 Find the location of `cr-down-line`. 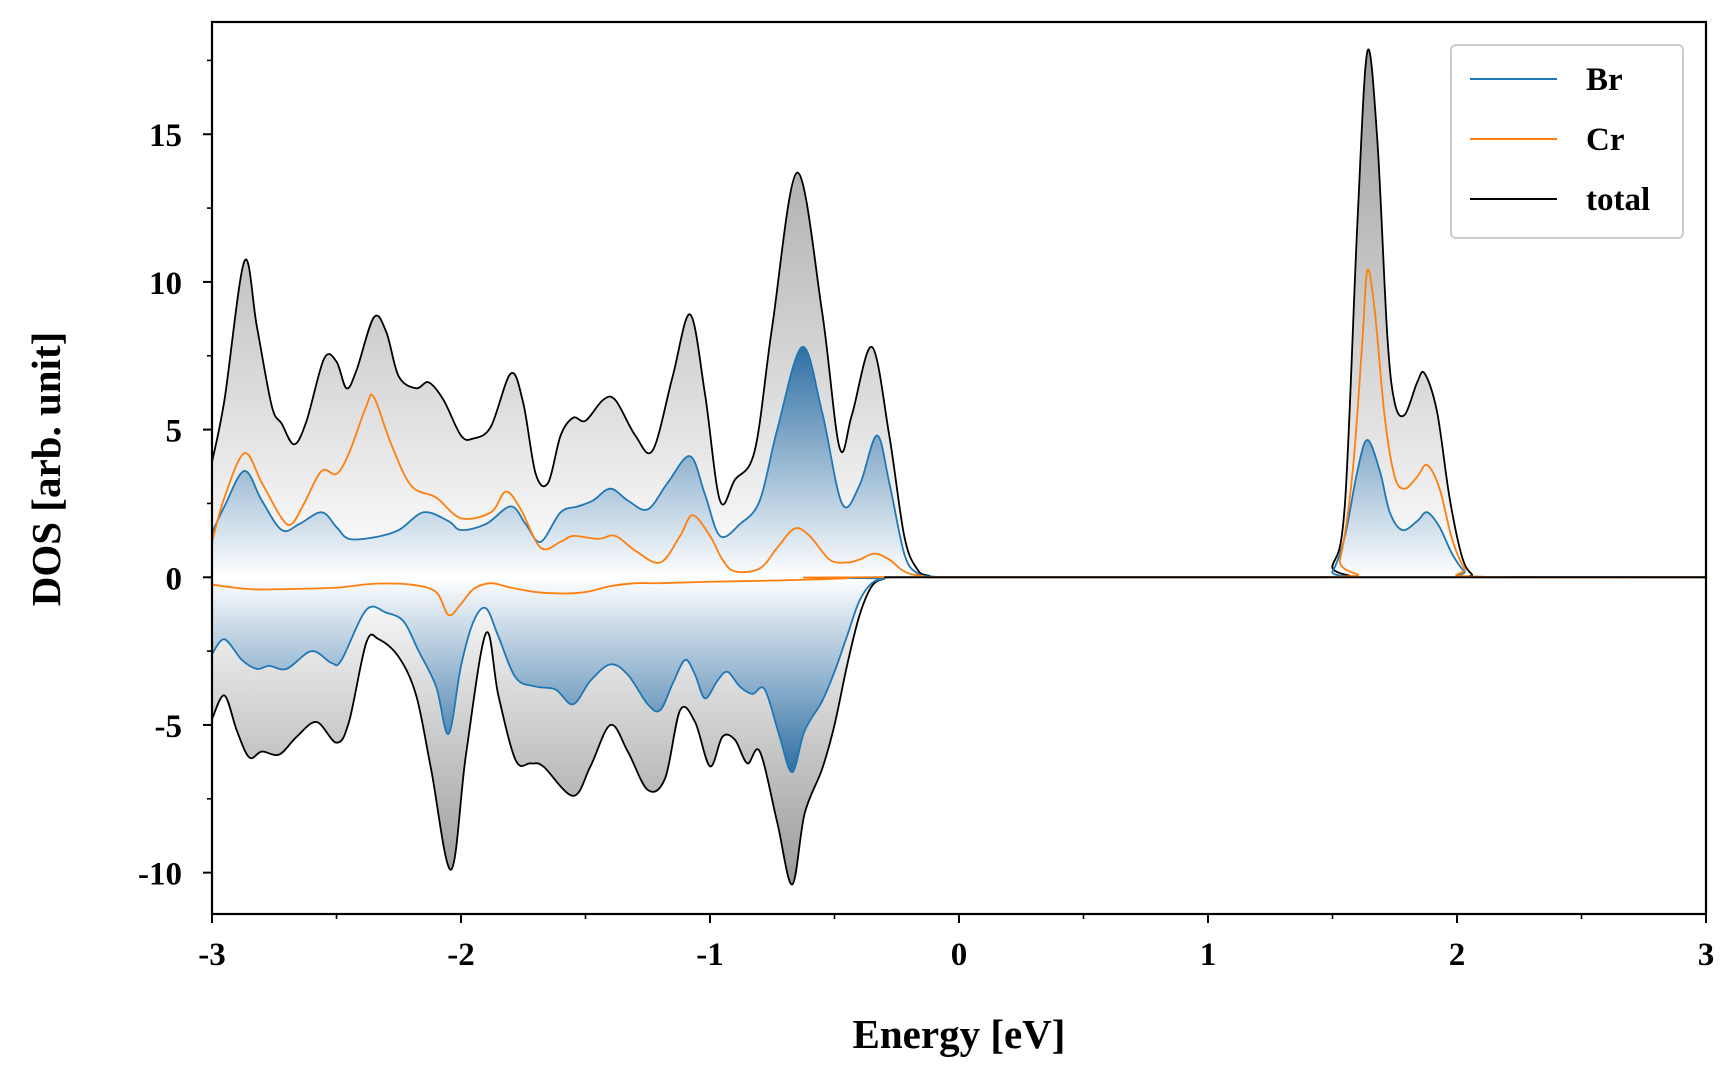

cr-down-line is located at coordinates (959, 596).